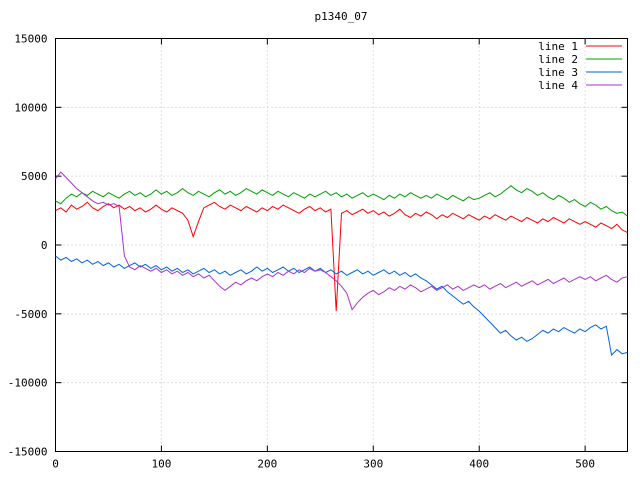 The image size is (640, 480). What do you see at coordinates (558, 59) in the screenshot?
I see `legend-label: line 2` at bounding box center [558, 59].